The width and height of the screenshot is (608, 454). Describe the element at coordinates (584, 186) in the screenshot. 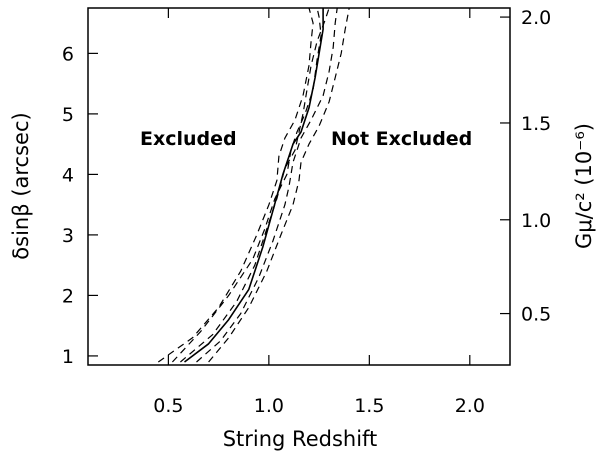

I see `y-axis-title-right: Gμ/c² (10⁻⁶)` at that location.